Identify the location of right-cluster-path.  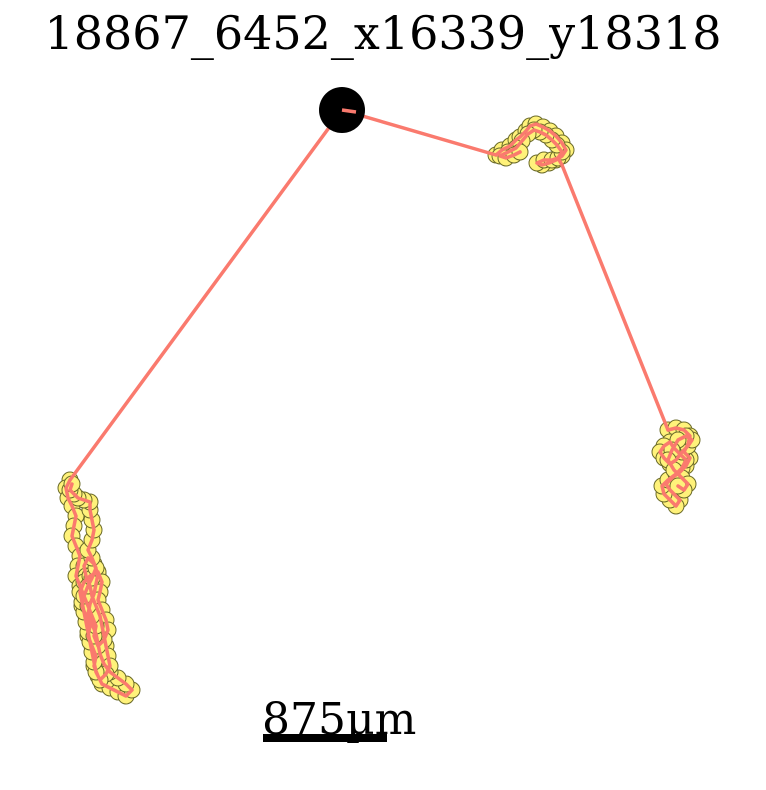
(676, 467).